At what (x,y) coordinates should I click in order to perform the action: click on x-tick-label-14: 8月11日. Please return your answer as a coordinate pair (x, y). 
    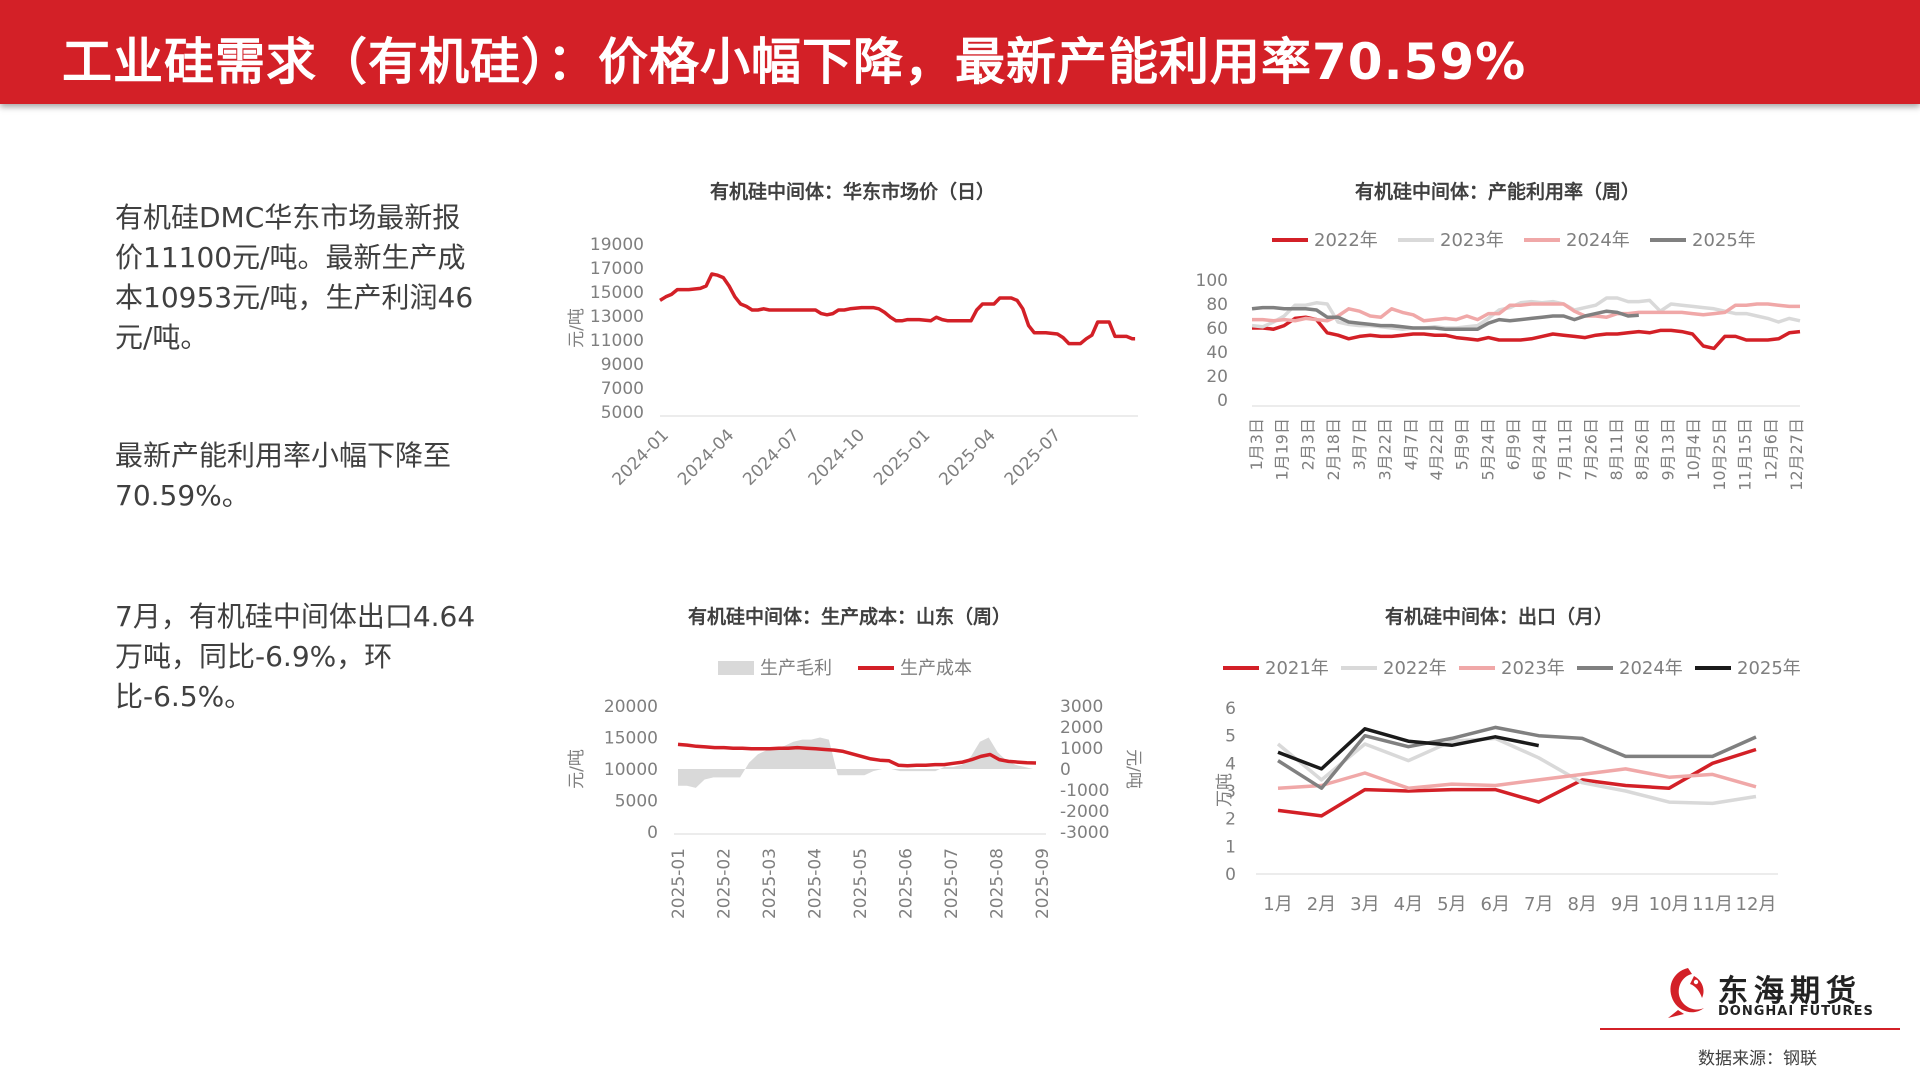
    Looking at the image, I should click on (1616, 449).